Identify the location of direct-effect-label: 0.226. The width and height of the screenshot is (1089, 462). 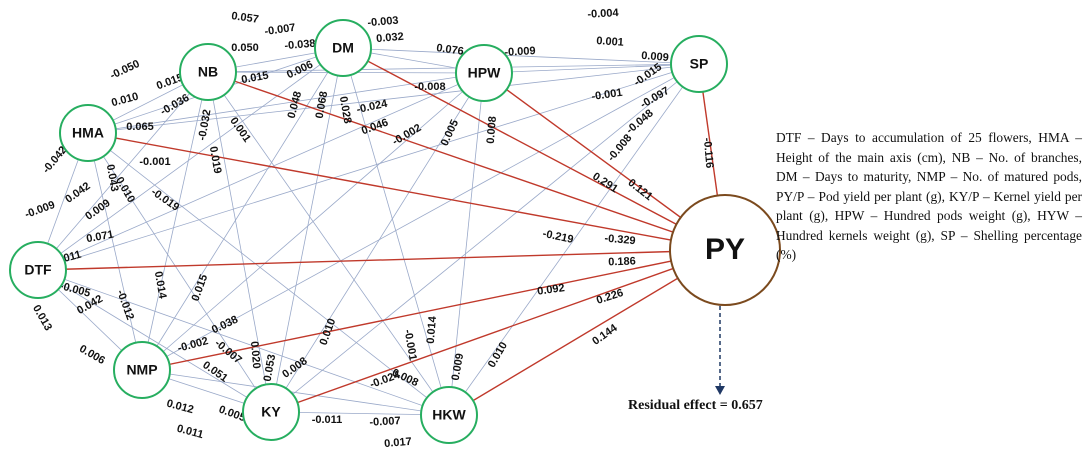
(610, 297).